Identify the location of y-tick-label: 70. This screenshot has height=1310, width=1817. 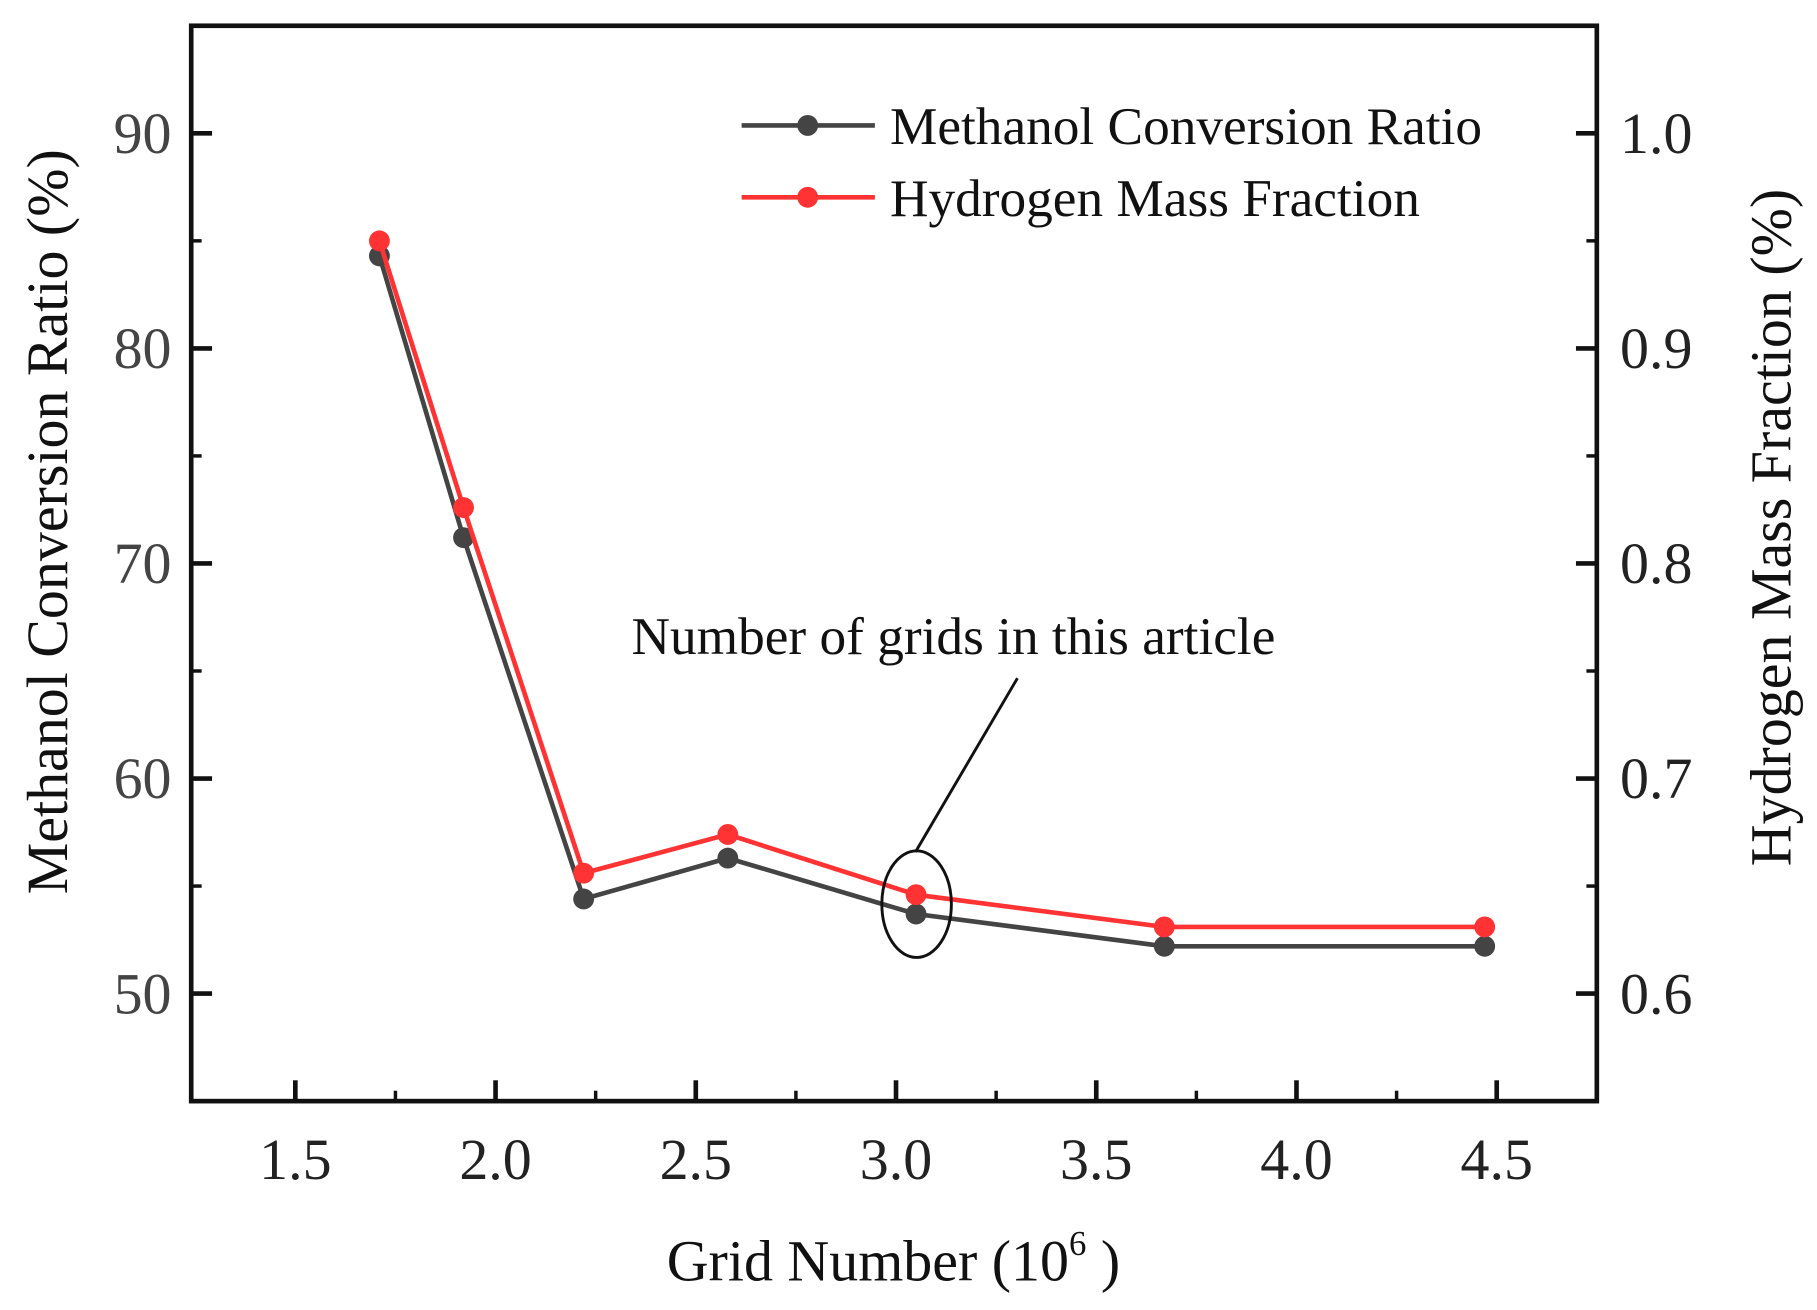
(143, 563).